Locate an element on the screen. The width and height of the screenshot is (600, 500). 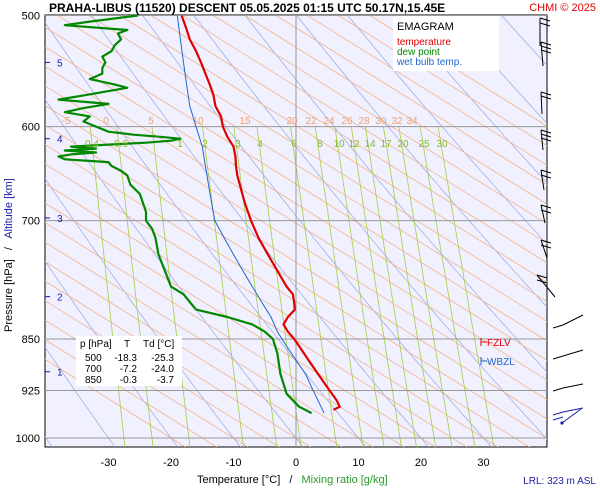
isotherm-label: 24 is located at coordinates (329, 121).